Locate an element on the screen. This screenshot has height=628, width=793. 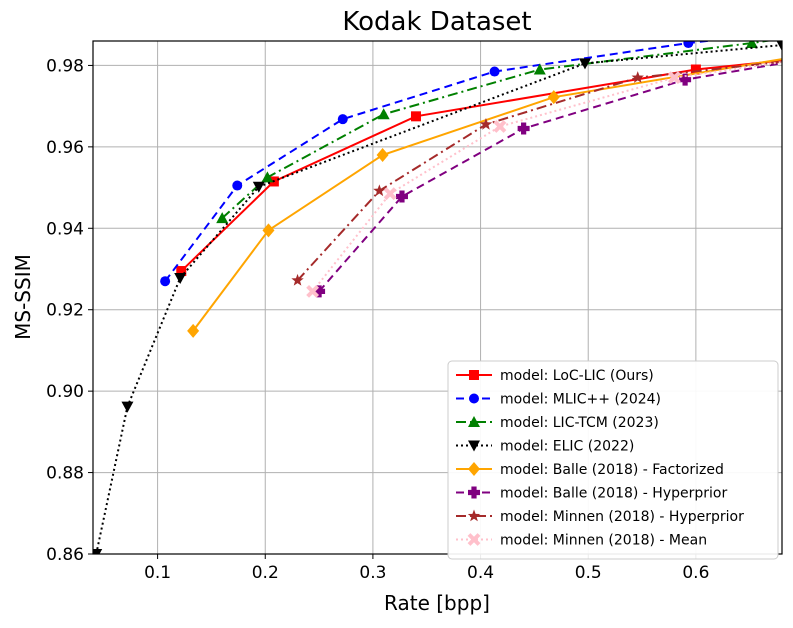
y-tick-label: 0.92 is located at coordinates (65, 311).